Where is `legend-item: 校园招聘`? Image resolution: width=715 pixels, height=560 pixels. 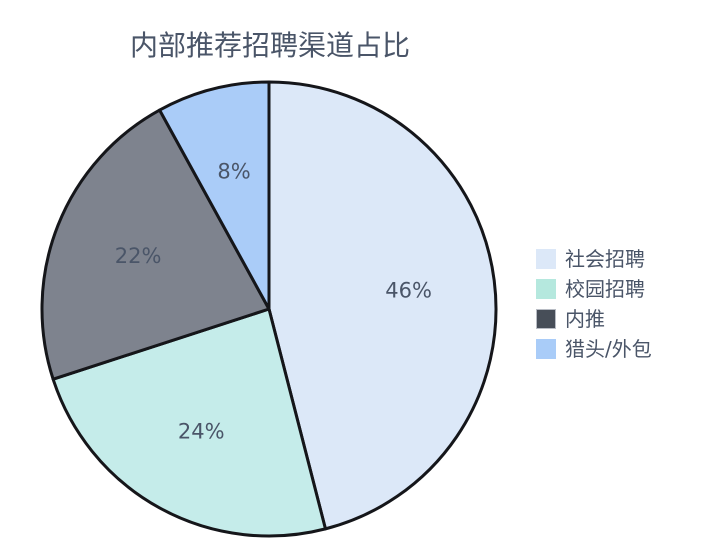
legend-item: 校园招聘 is located at coordinates (621, 289).